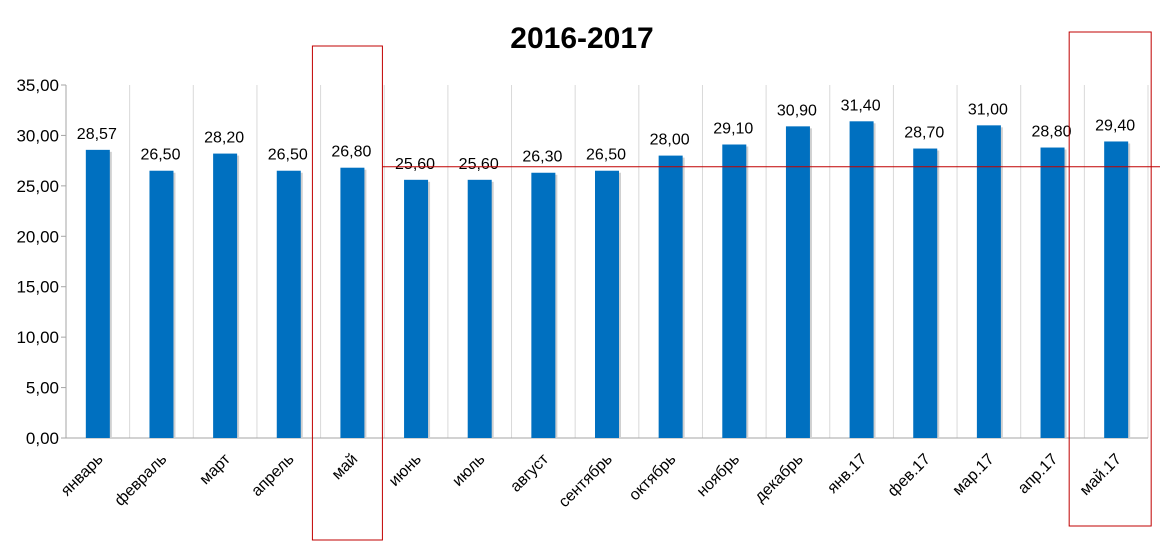 This screenshot has width=1160, height=554. What do you see at coordinates (1038, 474) in the screenshot?
I see `x-tick-label: апр.17` at bounding box center [1038, 474].